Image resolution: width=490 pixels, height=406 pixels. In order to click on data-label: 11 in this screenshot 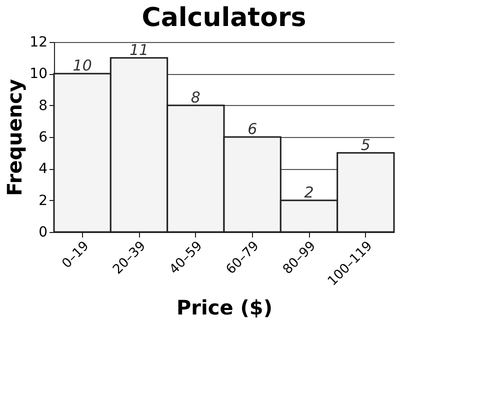, I will do `click(139, 49)`.